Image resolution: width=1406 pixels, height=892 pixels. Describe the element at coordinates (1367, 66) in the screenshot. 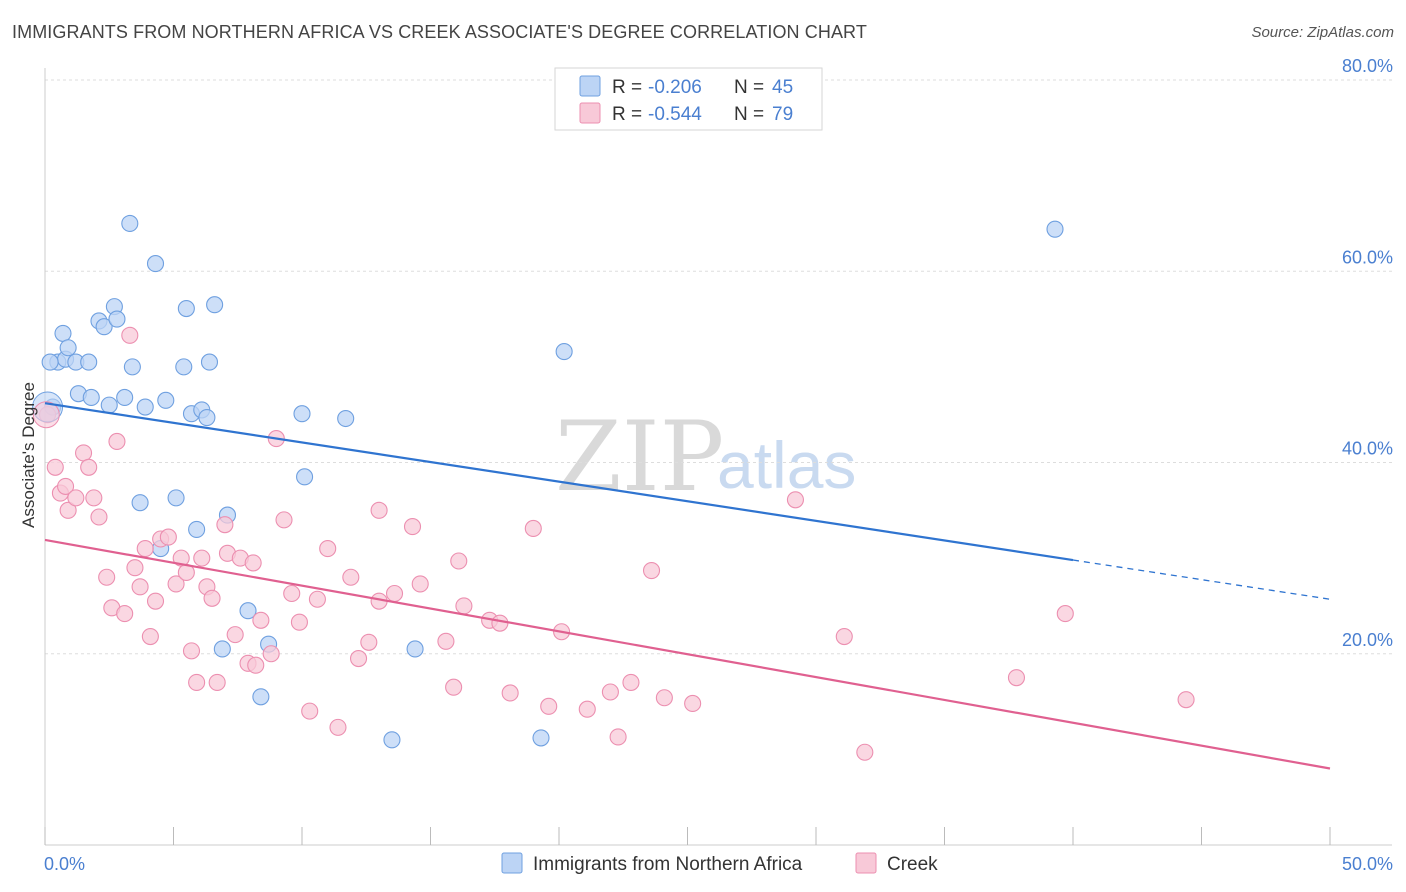

I see `y-tick-label: 80.0%` at that location.